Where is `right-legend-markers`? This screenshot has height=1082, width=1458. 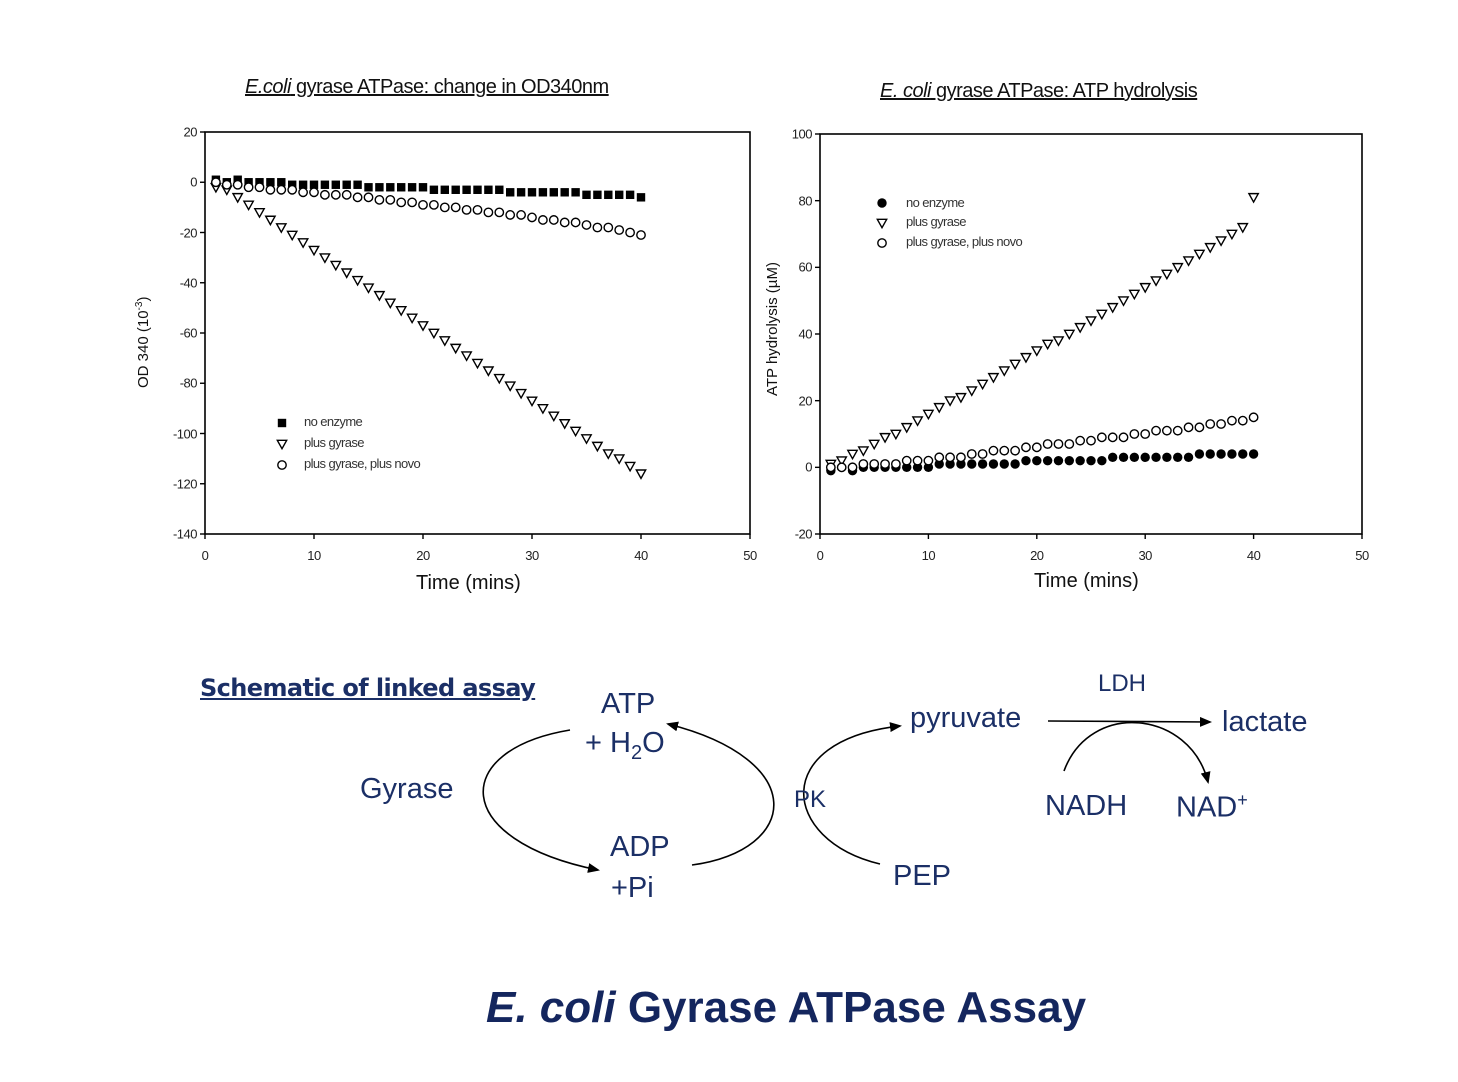 right-legend-markers is located at coordinates (882, 223).